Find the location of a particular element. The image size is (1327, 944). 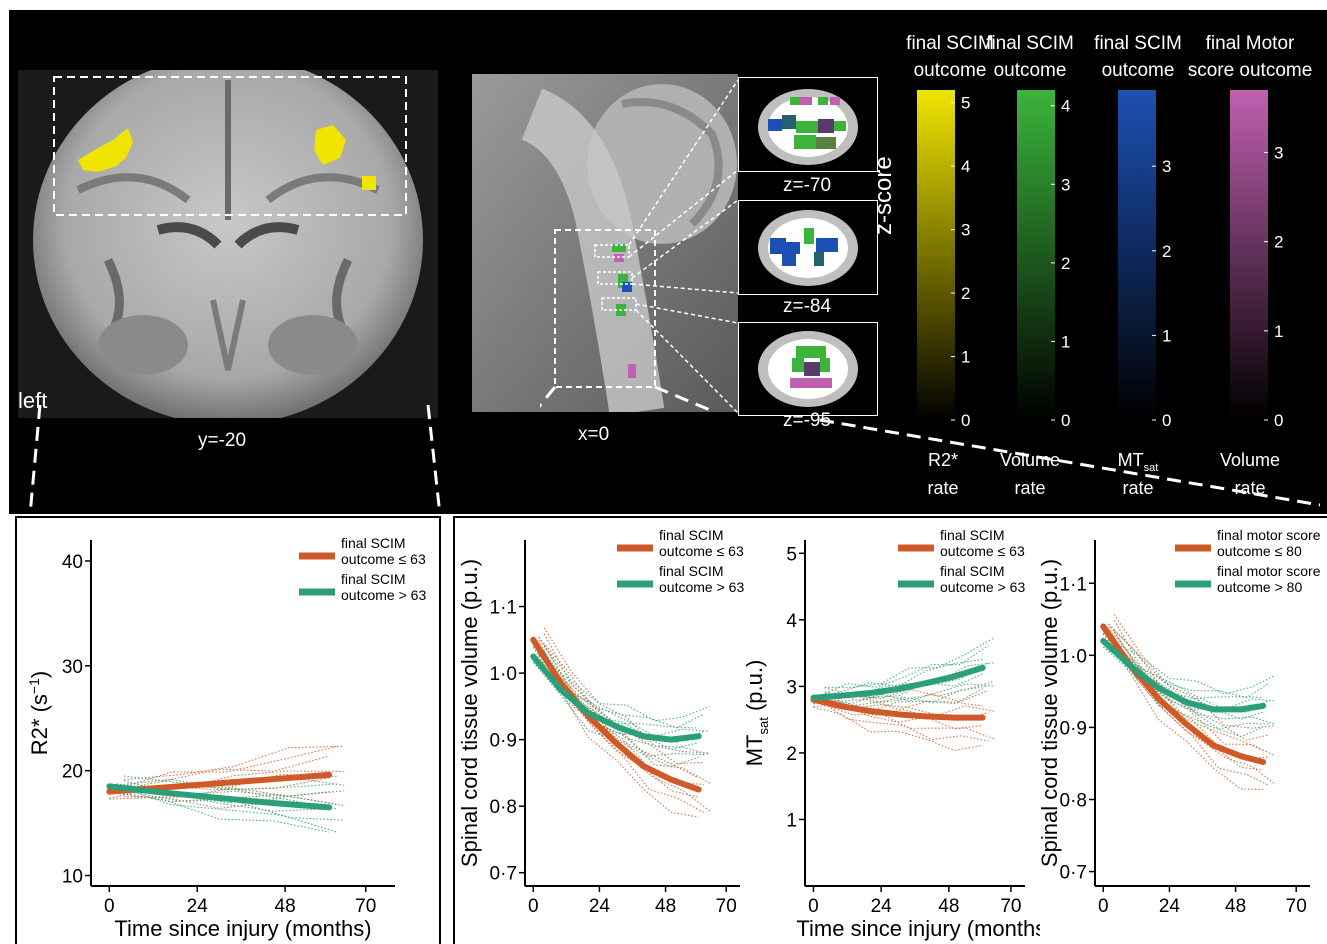

axial-slice-z95 is located at coordinates (808, 369).